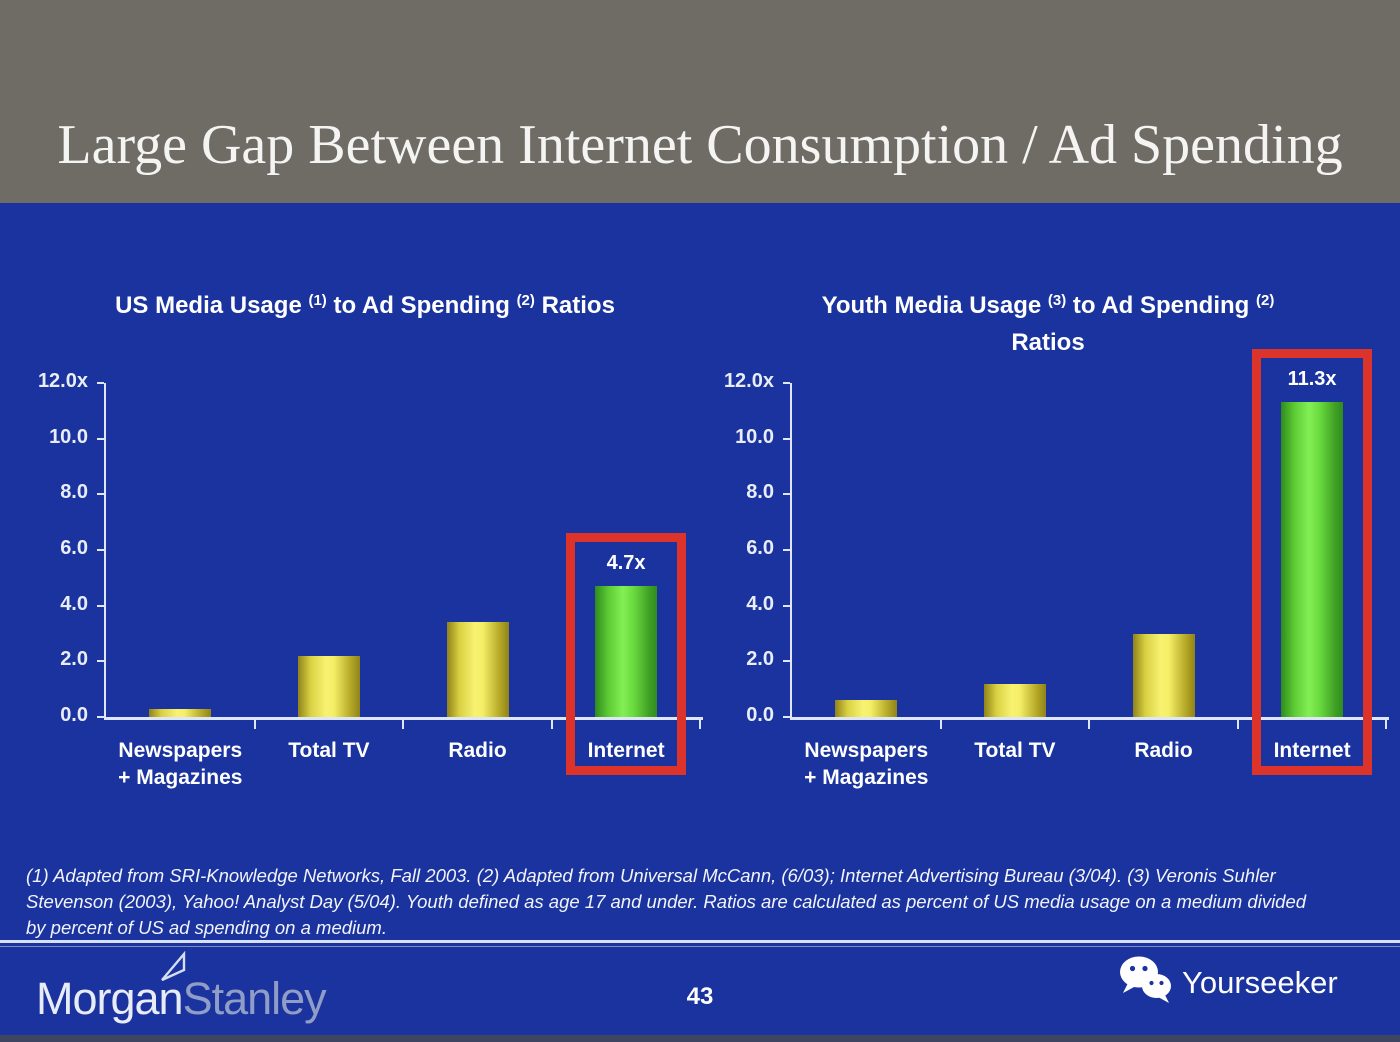  What do you see at coordinates (173, 969) in the screenshot?
I see `morgan-stanley-flag-icon` at bounding box center [173, 969].